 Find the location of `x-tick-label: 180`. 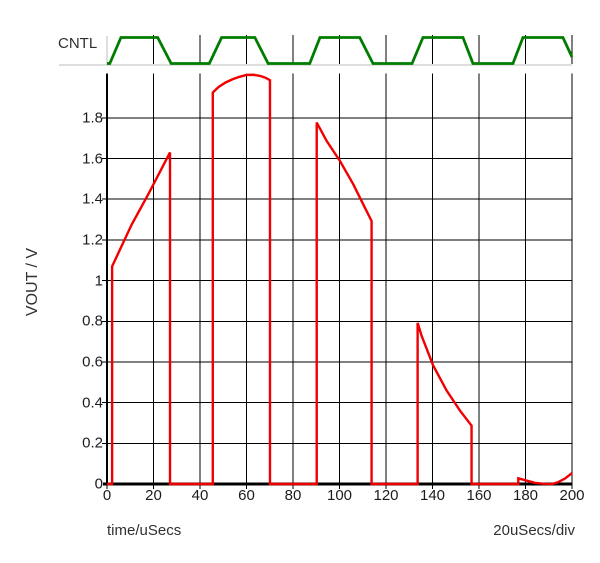

x-tick-label: 180 is located at coordinates (525, 495).